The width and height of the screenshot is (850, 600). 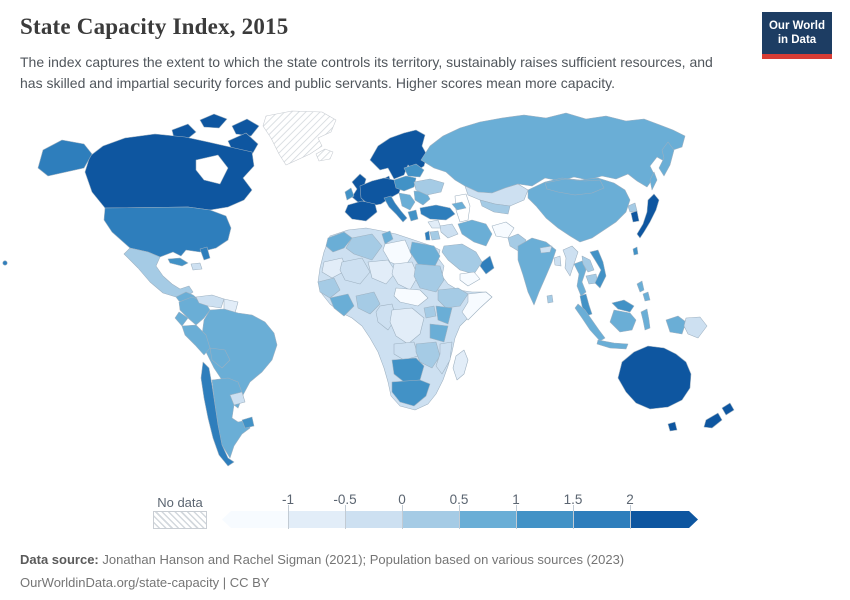 I want to click on country-madagascar, so click(x=460, y=365).